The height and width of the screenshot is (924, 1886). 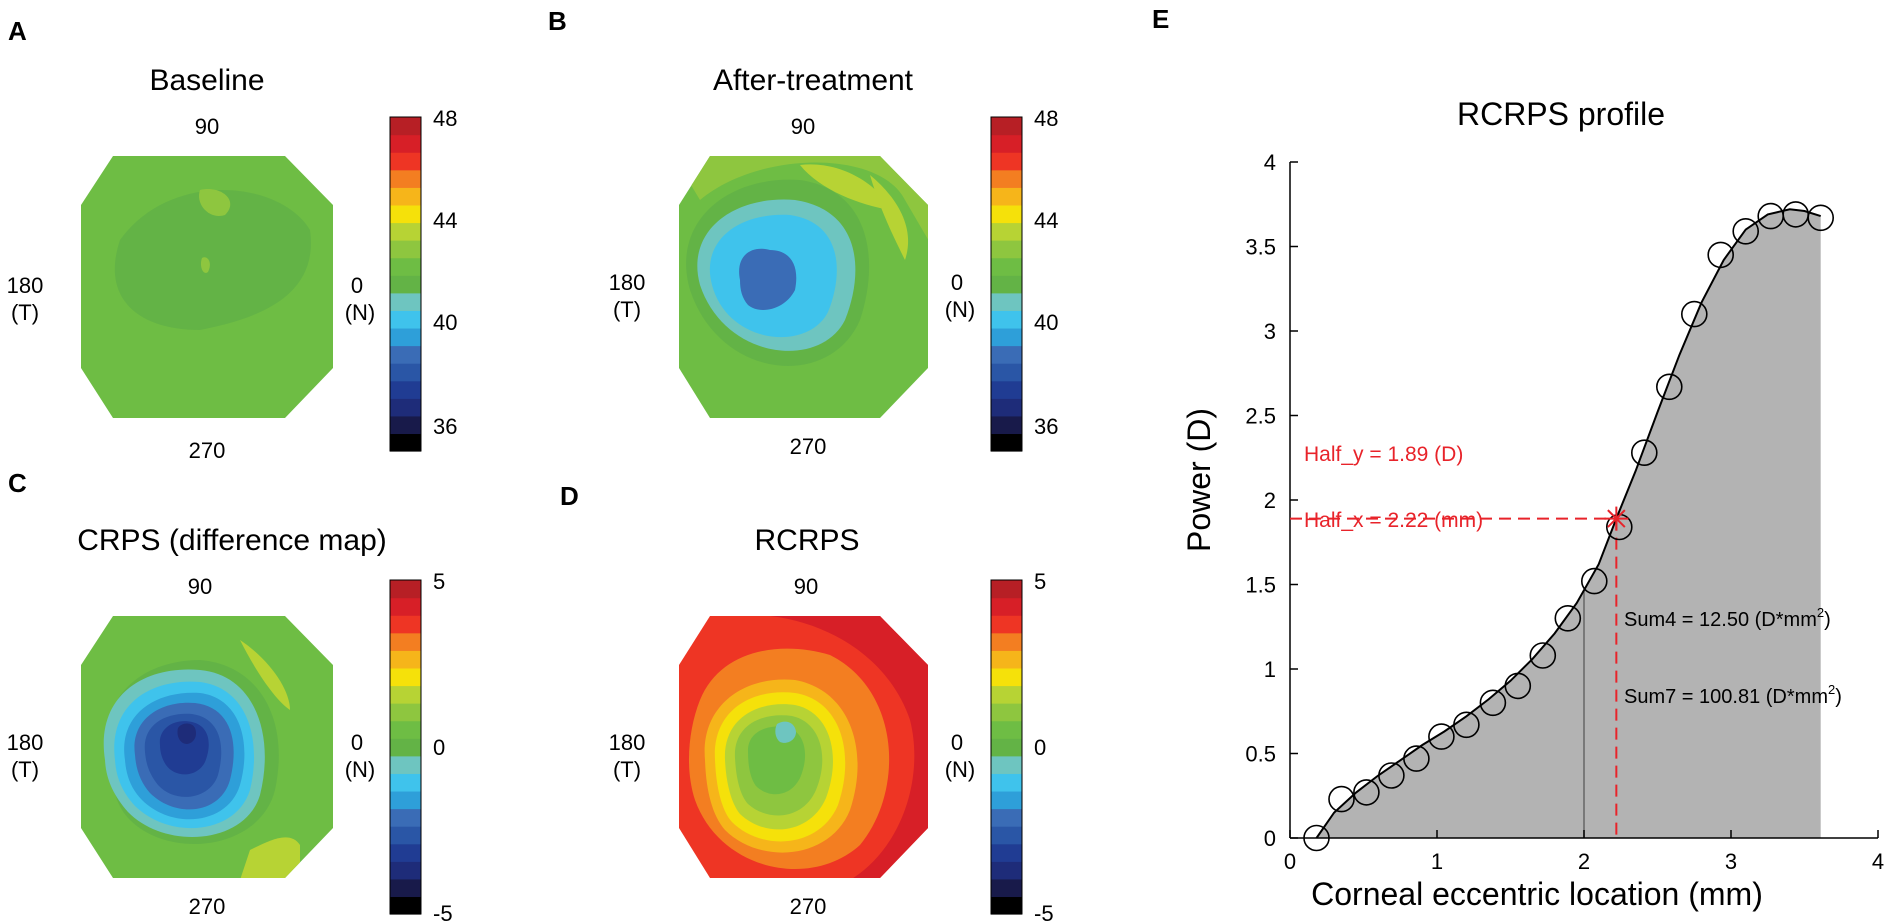 What do you see at coordinates (1046, 426) in the screenshot?
I see `colorbar-tick-36-b: 36` at bounding box center [1046, 426].